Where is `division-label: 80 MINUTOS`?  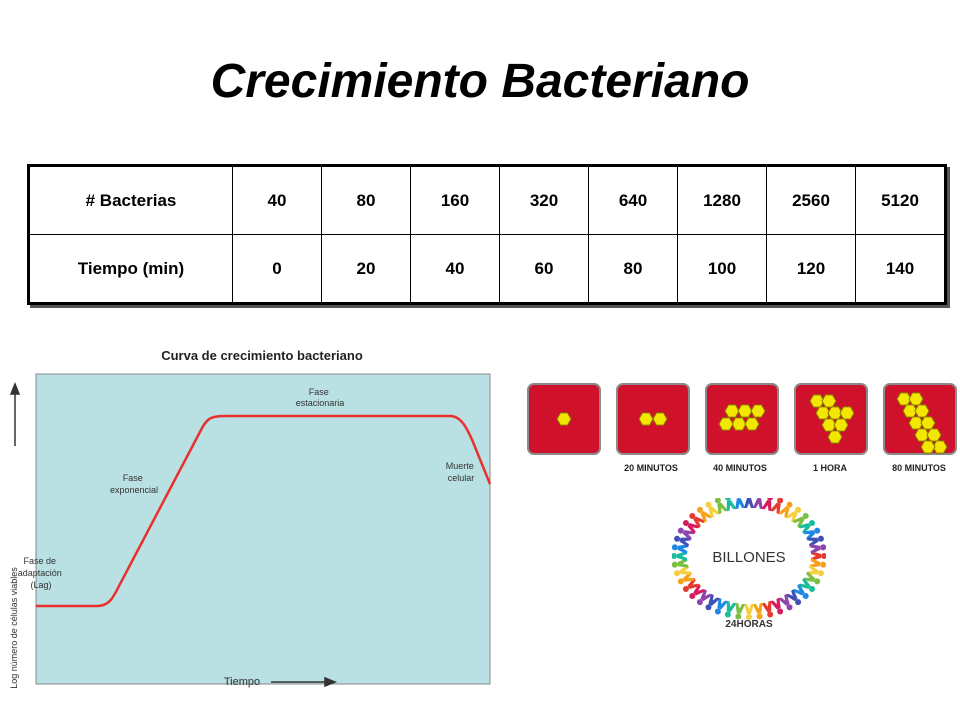
division-label: 80 MINUTOS is located at coordinates (919, 468).